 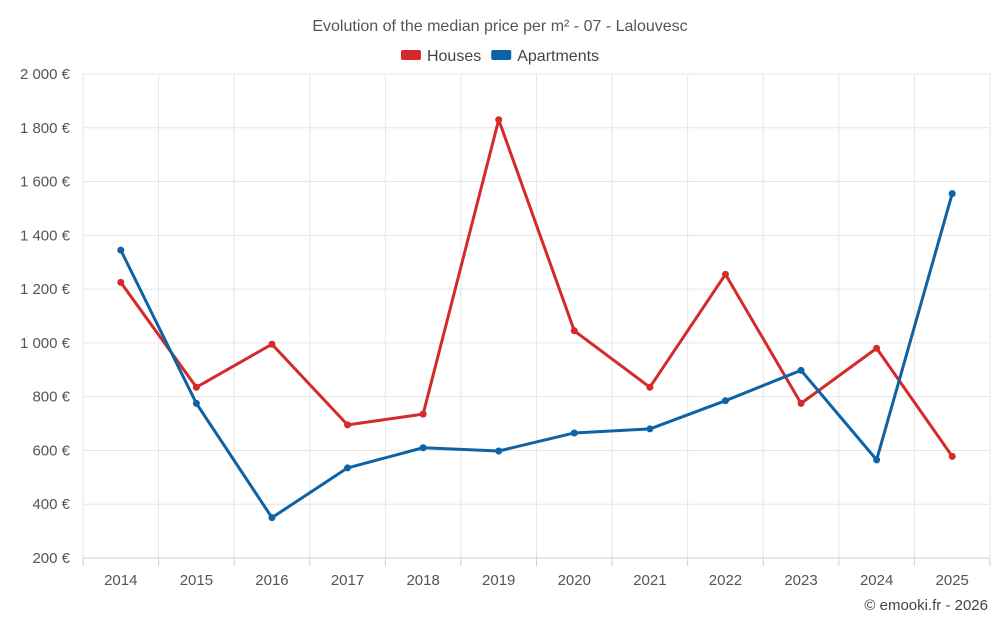 What do you see at coordinates (926, 605) in the screenshot?
I see `credit-text: © emooki.fr - 2026` at bounding box center [926, 605].